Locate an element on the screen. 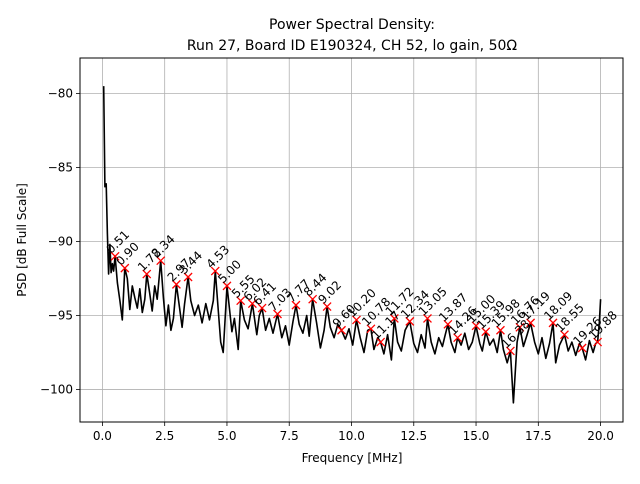  x-tick-label: 15.0 is located at coordinates (476, 436).